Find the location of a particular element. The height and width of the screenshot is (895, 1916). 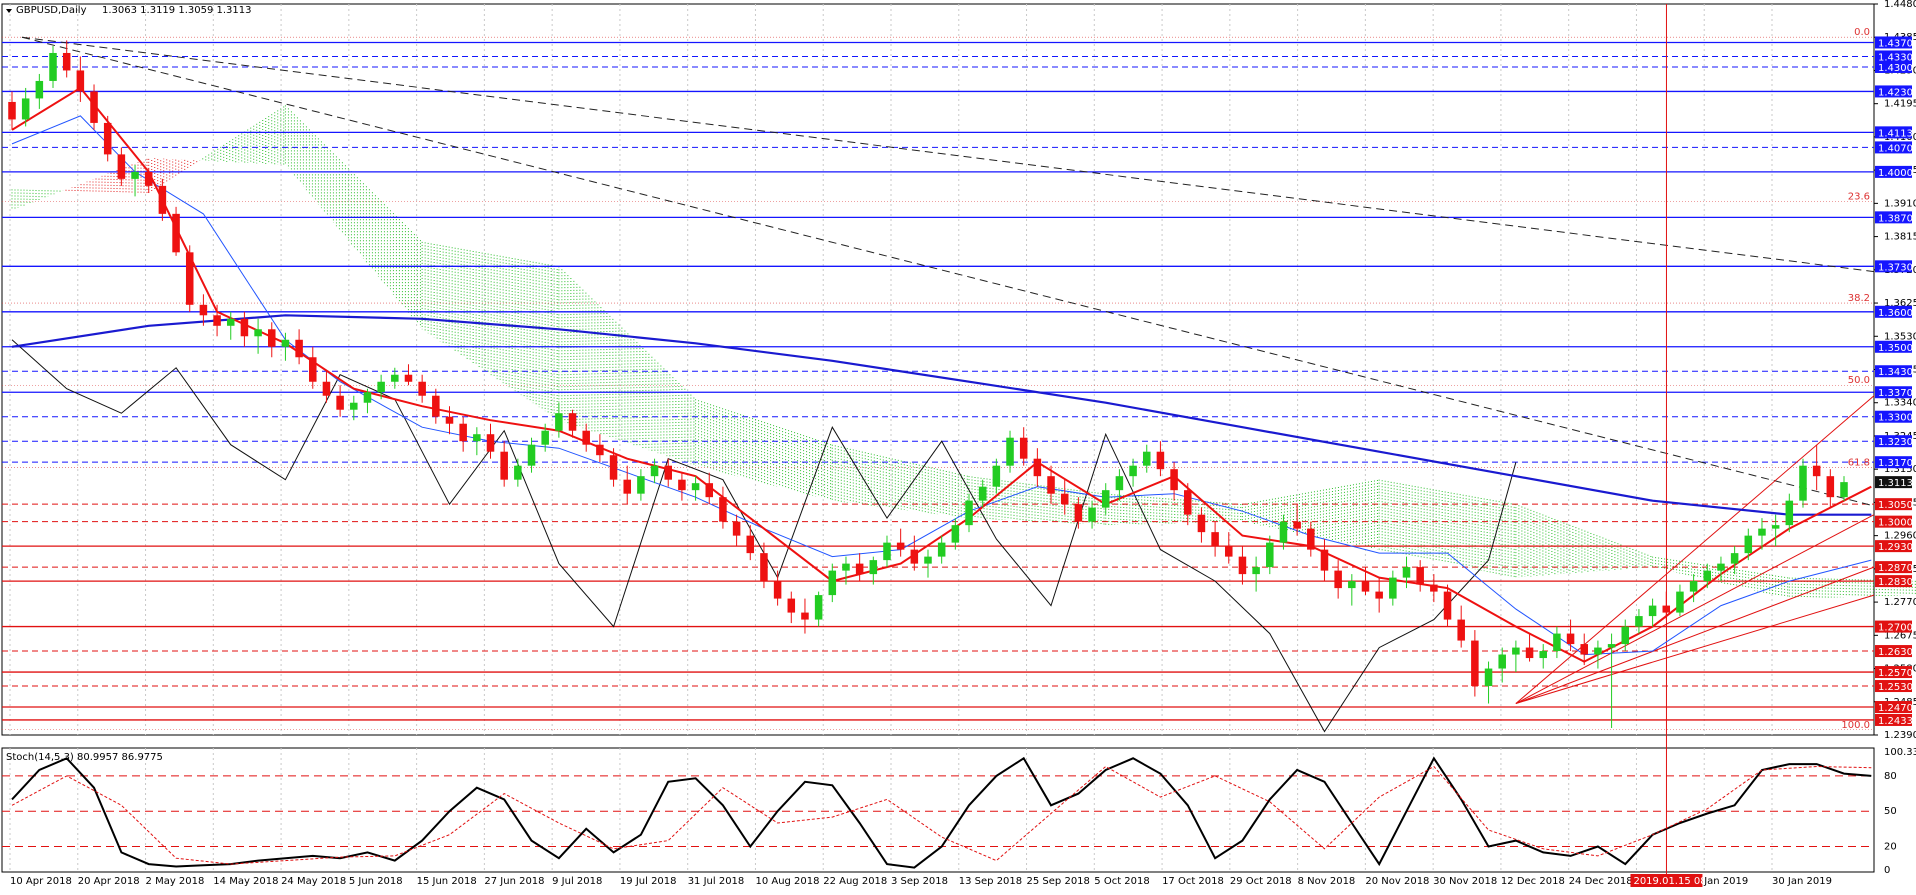

fan-line is located at coordinates (1695, 549).